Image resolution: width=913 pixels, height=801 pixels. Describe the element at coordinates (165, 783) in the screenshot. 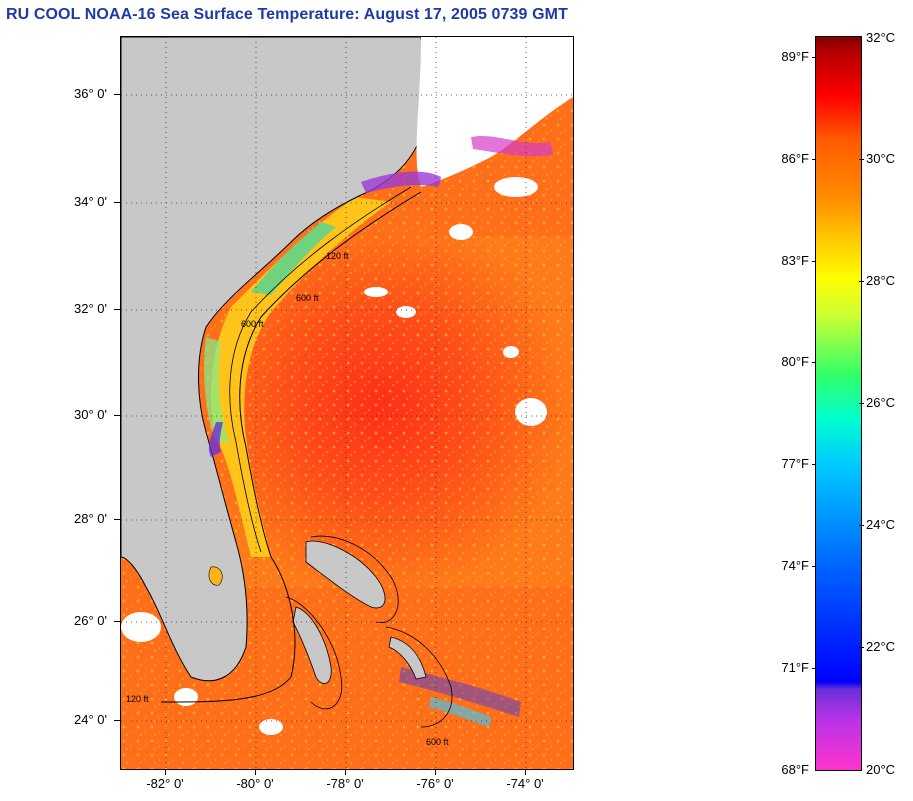

I see `lon-label: -82° 0'` at that location.